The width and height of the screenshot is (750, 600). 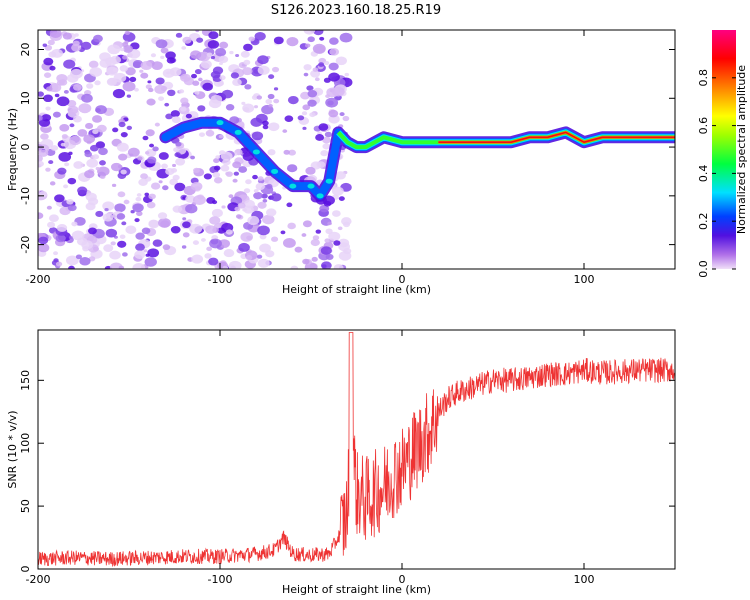 I want to click on spectrogram-ytick-label: 20, so click(x=25, y=50).